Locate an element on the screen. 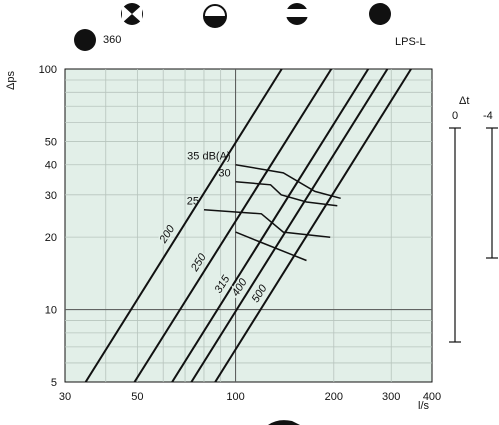  y-tick-label: 100 is located at coordinates (48, 70).